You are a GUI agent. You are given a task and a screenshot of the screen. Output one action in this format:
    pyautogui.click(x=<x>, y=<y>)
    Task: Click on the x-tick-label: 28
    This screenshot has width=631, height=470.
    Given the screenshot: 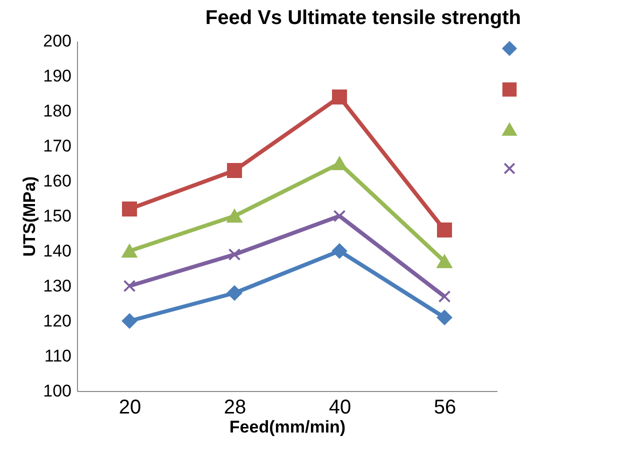 What is the action you would take?
    pyautogui.click(x=235, y=407)
    